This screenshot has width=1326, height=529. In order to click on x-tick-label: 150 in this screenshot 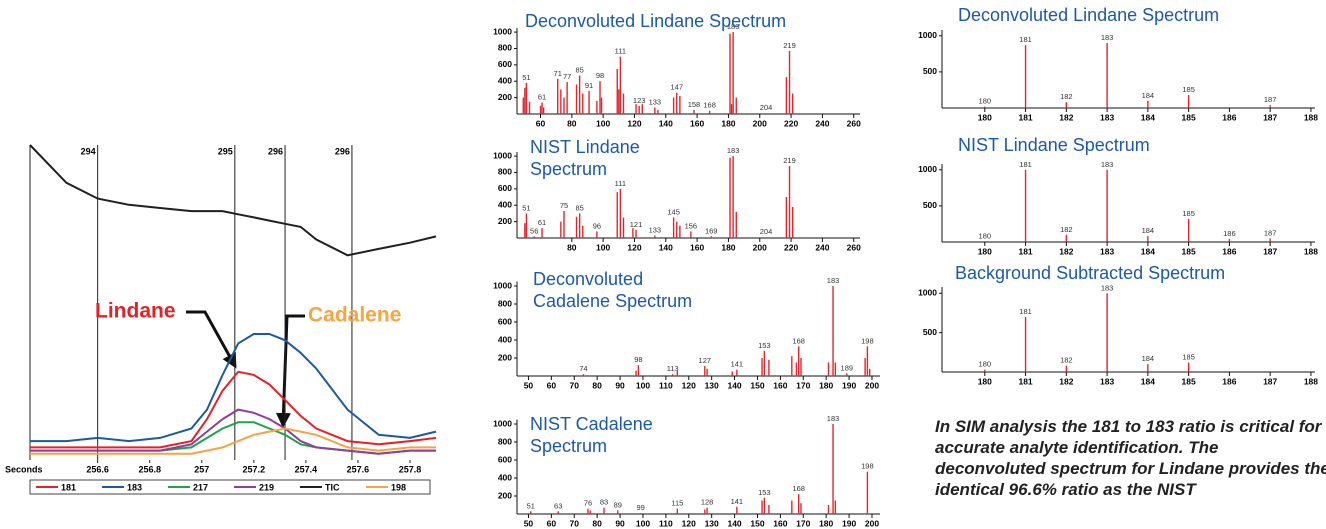, I will do `click(757, 523)`.